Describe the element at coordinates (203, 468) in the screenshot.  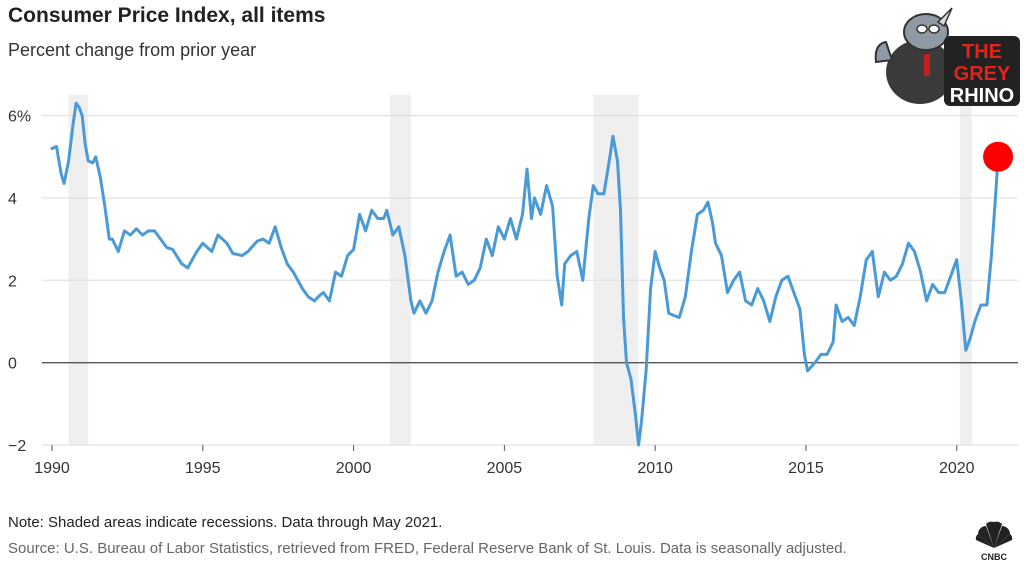
I see `x-tick-label: 1995` at that location.